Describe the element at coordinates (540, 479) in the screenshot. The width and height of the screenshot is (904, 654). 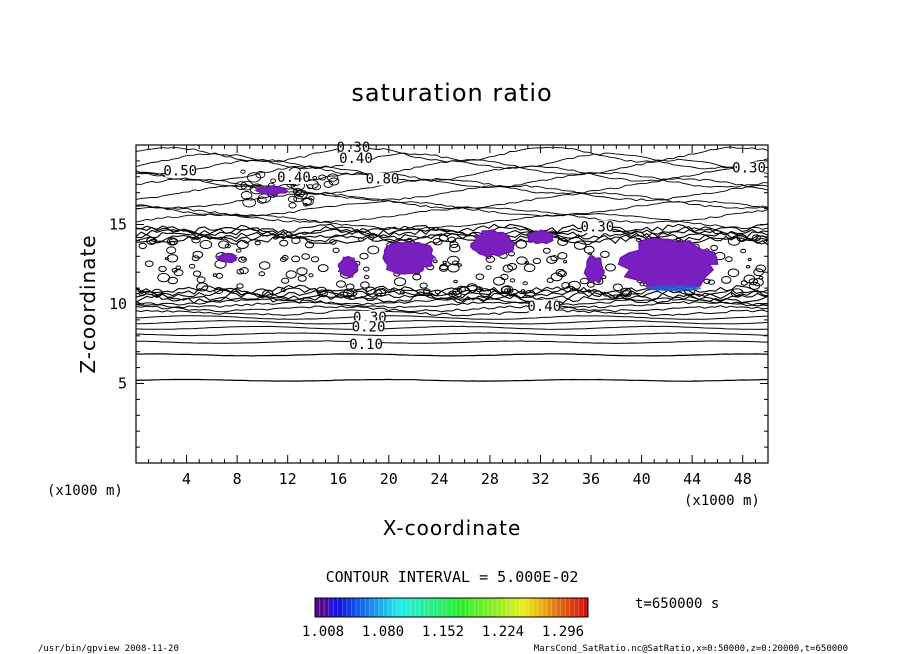
I see `x-tick-label: 32` at that location.